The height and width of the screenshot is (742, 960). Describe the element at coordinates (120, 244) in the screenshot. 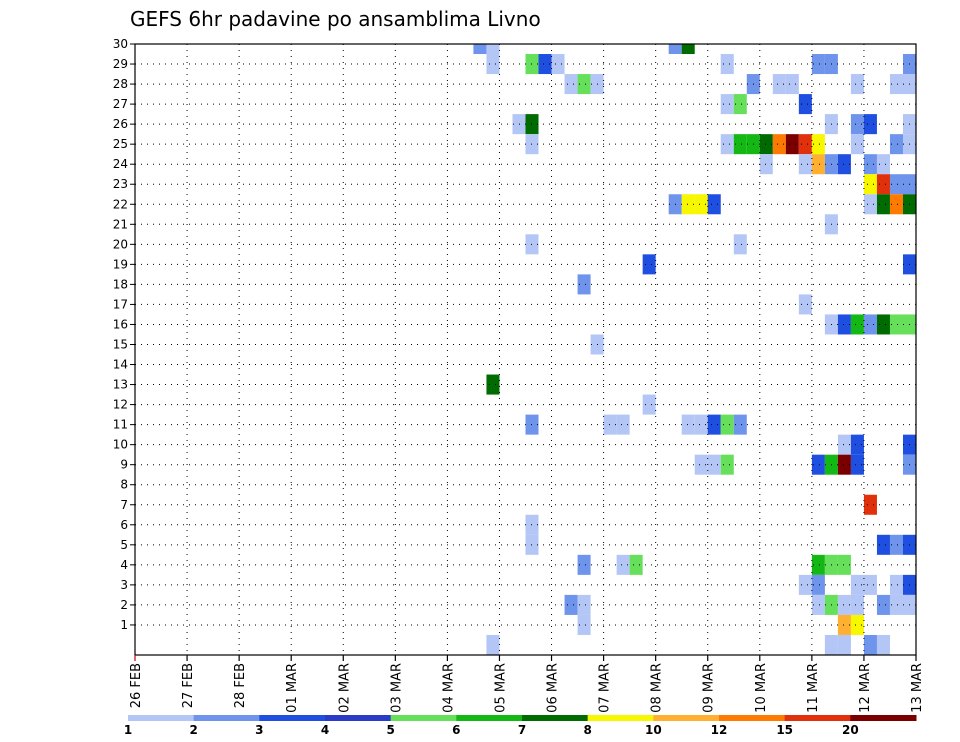

I see `y-tick-label: 20` at that location.